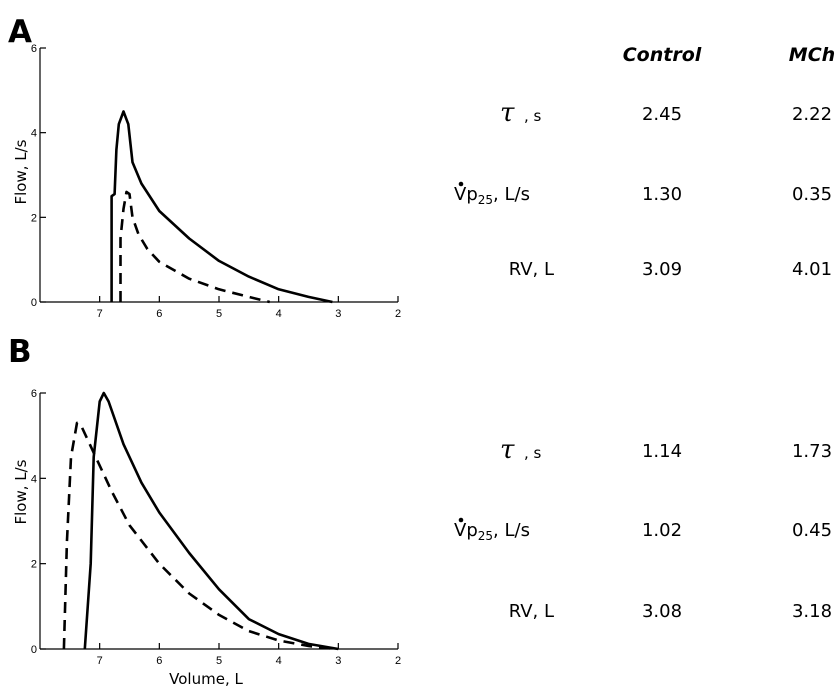 This screenshot has height=686, width=840. Describe the element at coordinates (662, 55) in the screenshot. I see `header-control: Control` at that location.